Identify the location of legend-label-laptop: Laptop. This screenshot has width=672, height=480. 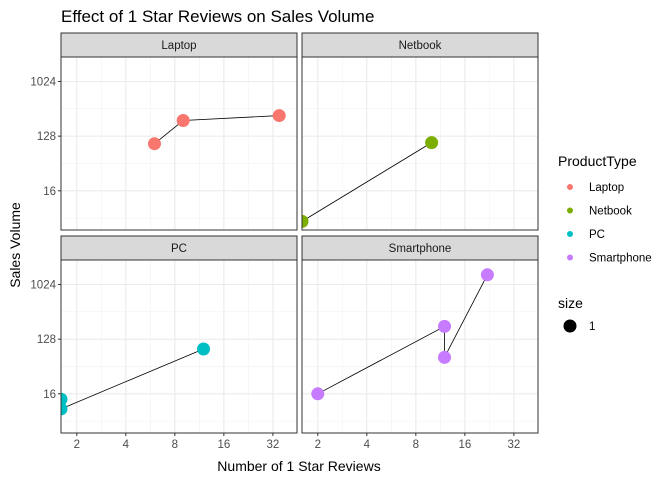
(606, 188).